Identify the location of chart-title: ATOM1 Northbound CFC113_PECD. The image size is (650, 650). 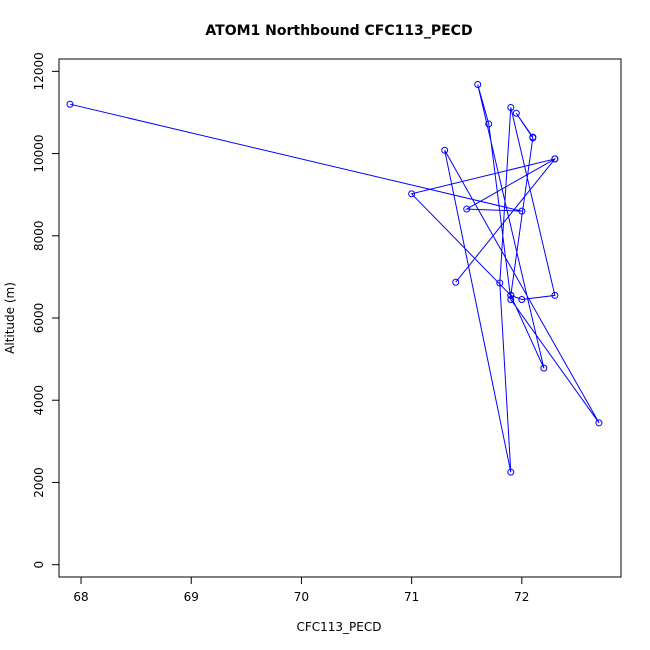
(338, 31).